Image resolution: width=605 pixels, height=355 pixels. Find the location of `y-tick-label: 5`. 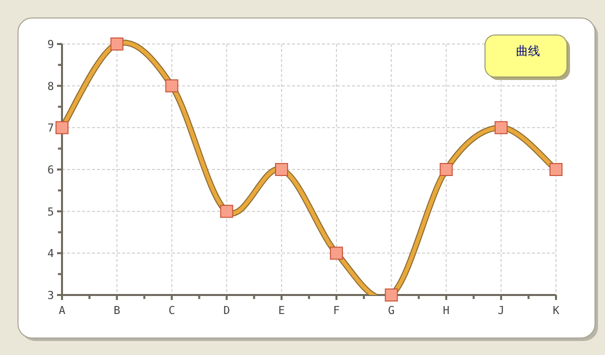

y-tick-label: 5 is located at coordinates (50, 211).